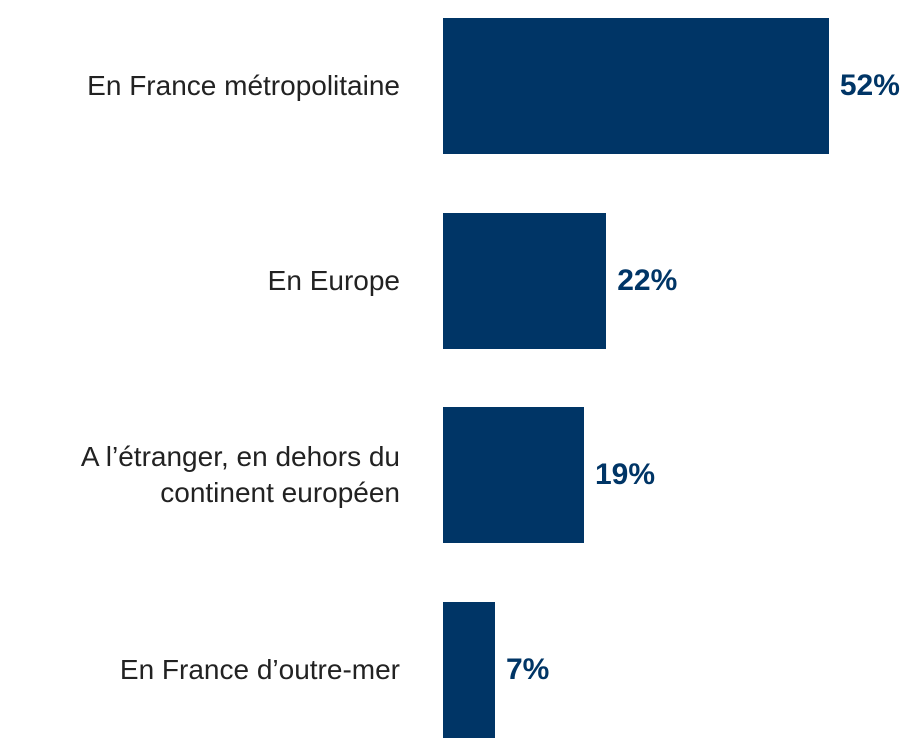 The width and height of the screenshot is (919, 738). I want to click on category-label: En Europe, so click(333, 280).